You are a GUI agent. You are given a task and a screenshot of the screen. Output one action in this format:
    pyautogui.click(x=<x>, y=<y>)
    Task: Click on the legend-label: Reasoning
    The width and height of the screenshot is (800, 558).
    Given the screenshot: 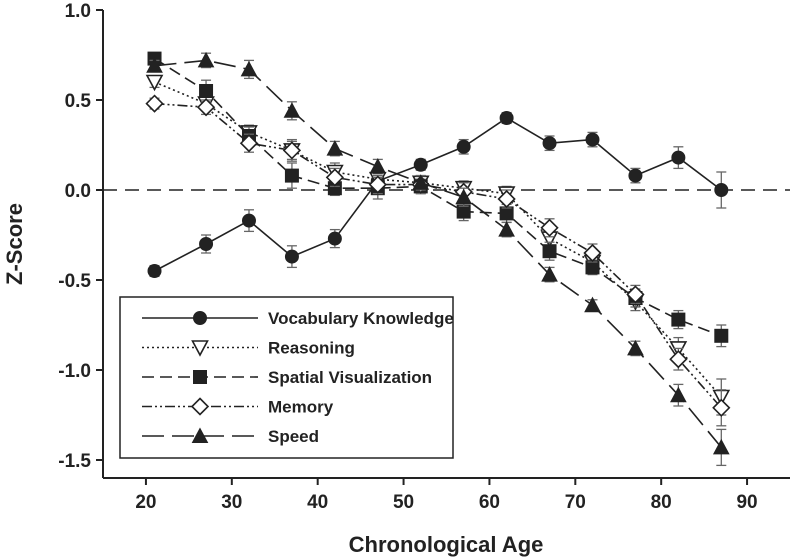 What is the action you would take?
    pyautogui.click(x=311, y=348)
    